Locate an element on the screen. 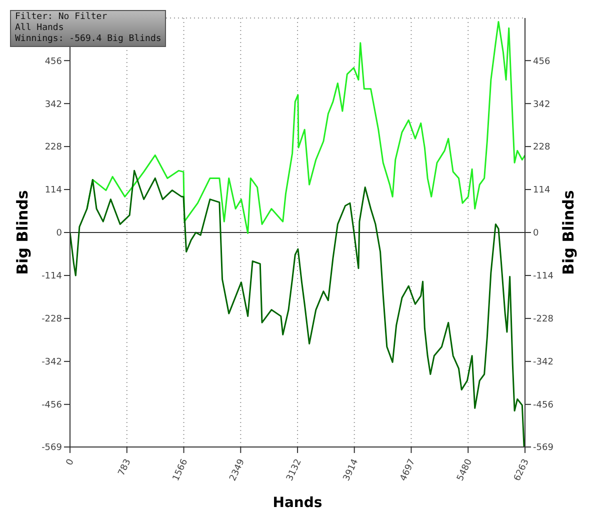 This screenshot has width=600, height=525. y2-tick-label: -569 is located at coordinates (543, 448).